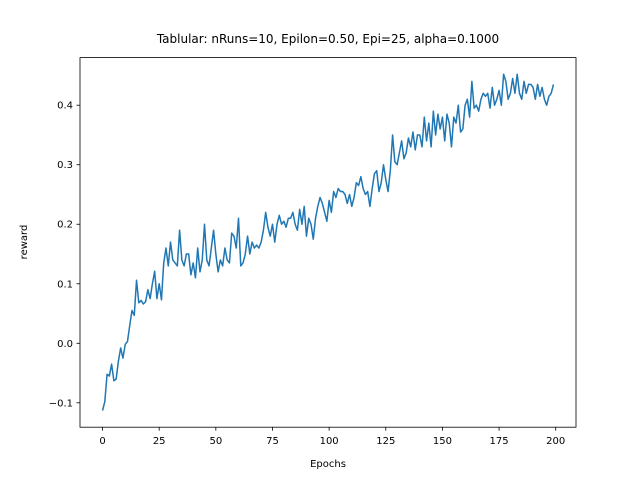 This screenshot has width=640, height=480. Describe the element at coordinates (102, 441) in the screenshot. I see `x-tick-label: 0` at that location.